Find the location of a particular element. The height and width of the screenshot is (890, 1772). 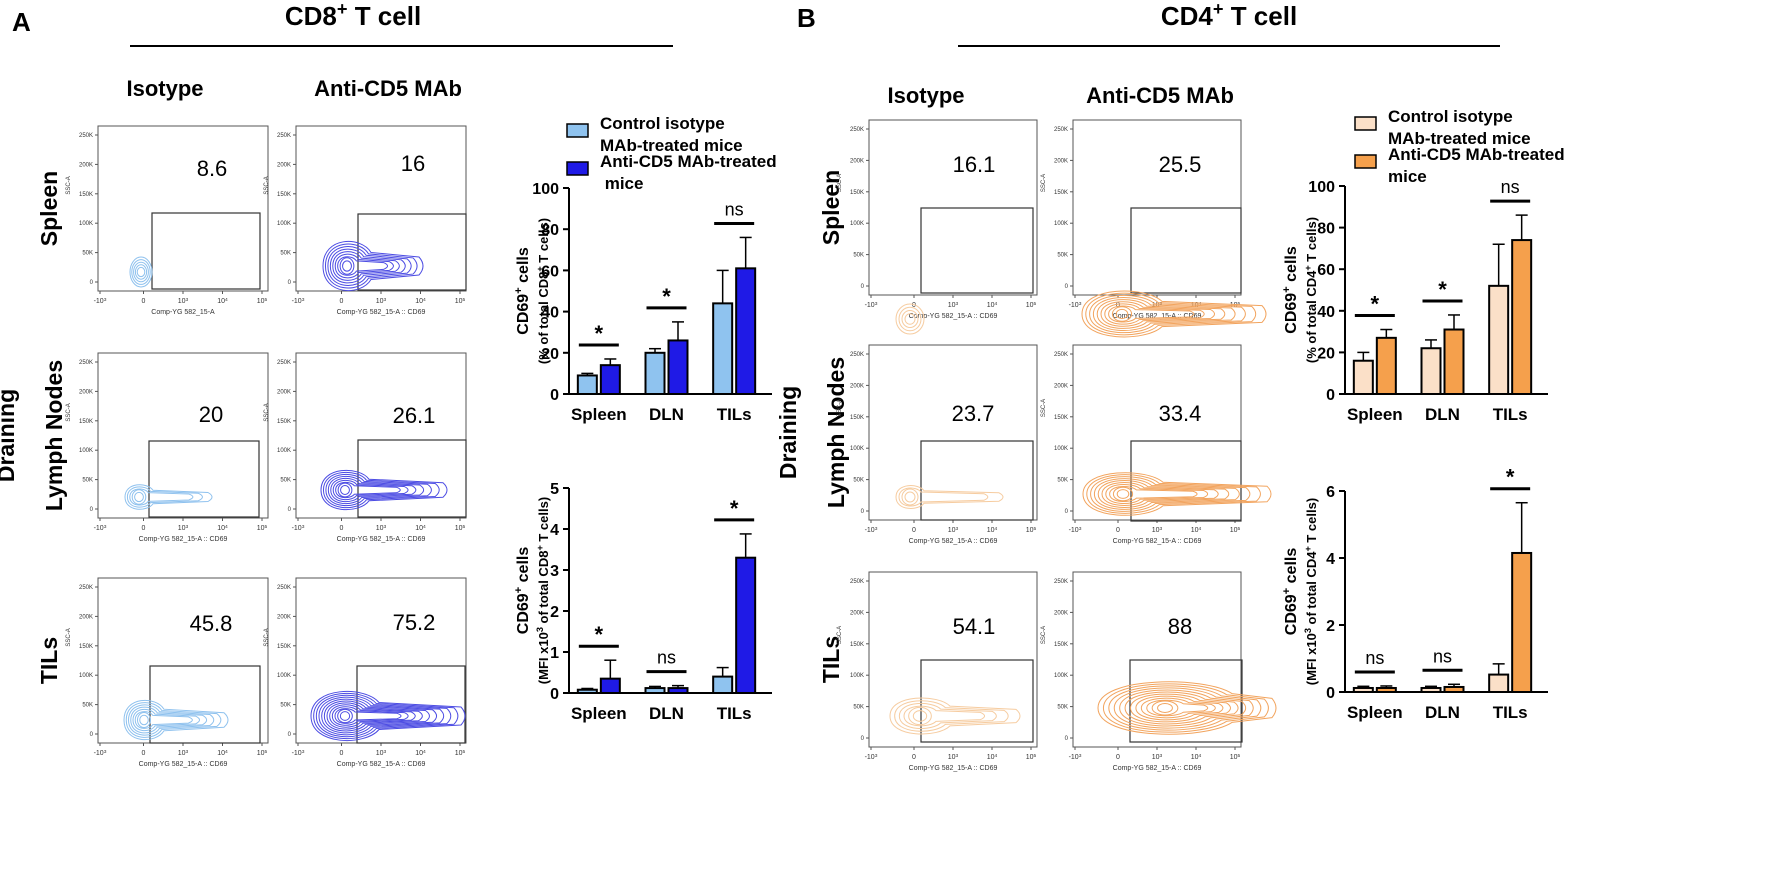

gate-percentage: 16 is located at coordinates (413, 163).